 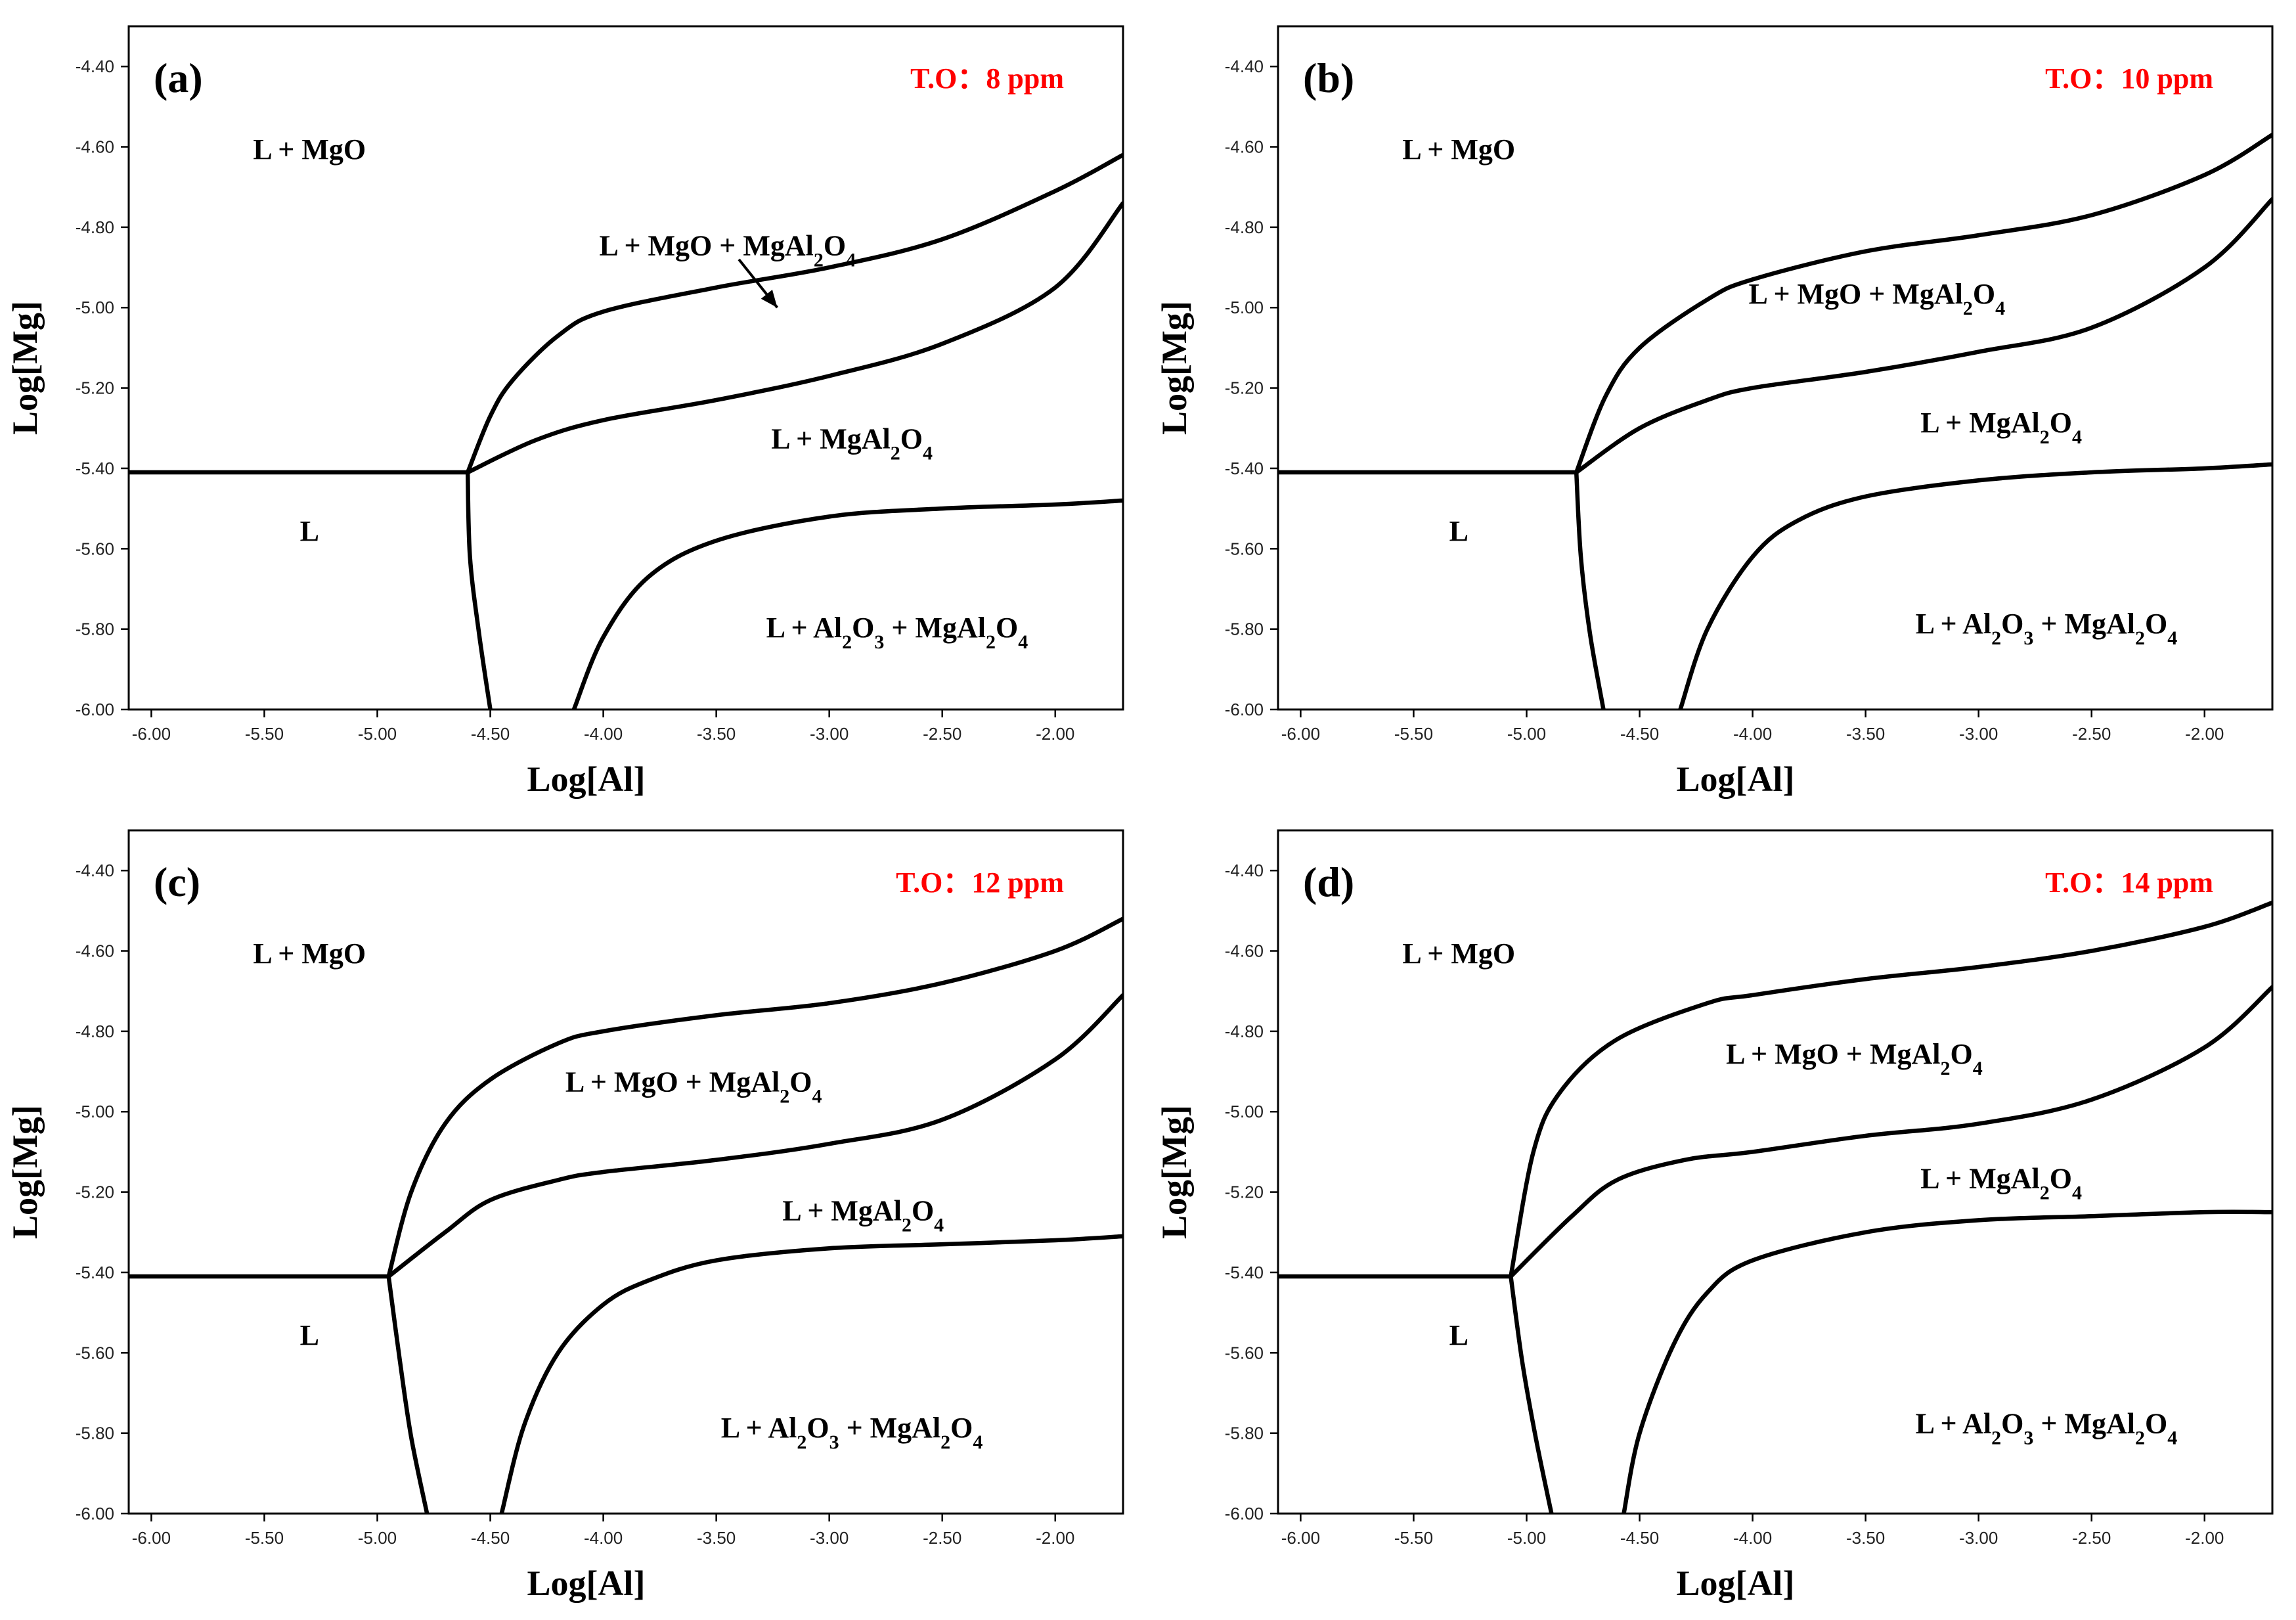 I want to click on pointer-arrow-head, so click(x=769, y=299).